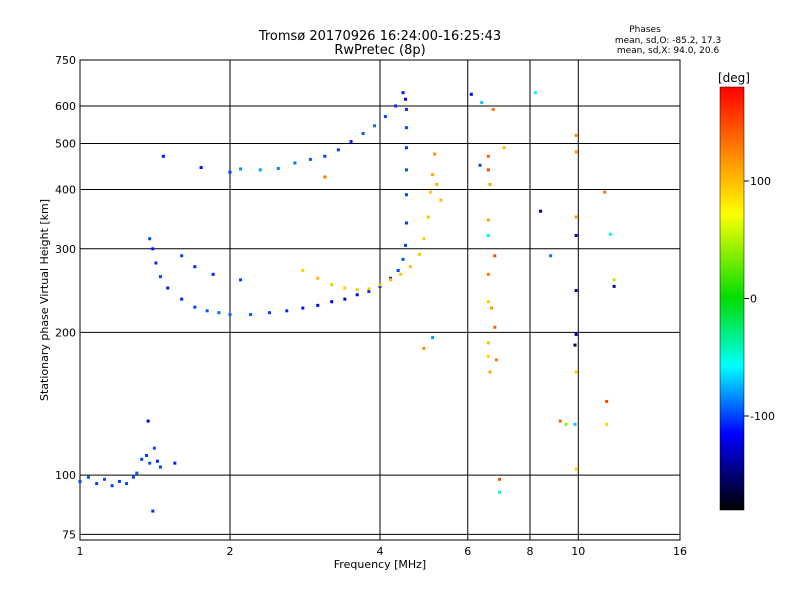  Describe the element at coordinates (759, 299) in the screenshot. I see `colorbar-ticks: 100 0 -100` at that location.